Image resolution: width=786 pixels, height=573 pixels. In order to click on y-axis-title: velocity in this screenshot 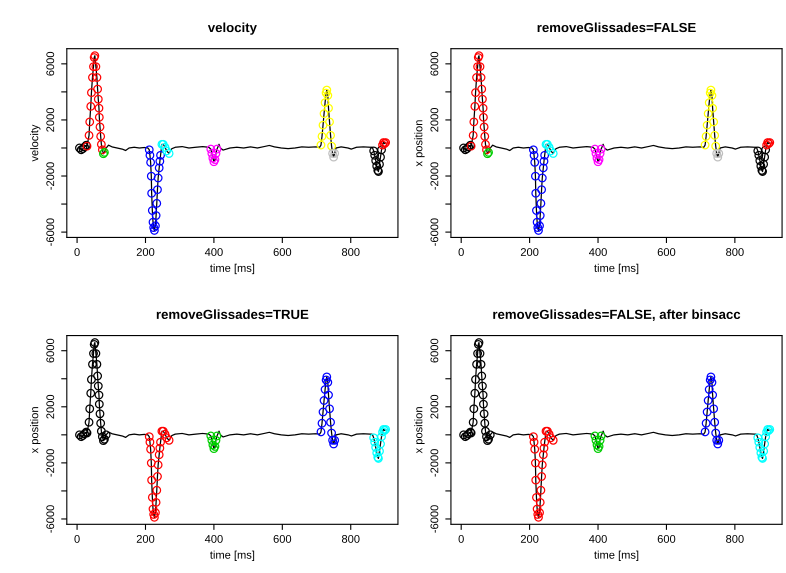, I will do `click(35, 143)`.